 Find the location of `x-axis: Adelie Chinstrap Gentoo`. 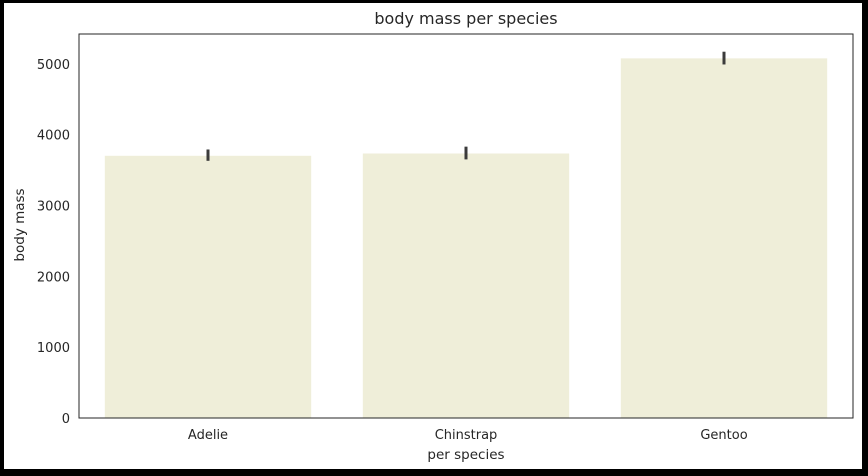

x-axis: Adelie Chinstrap Gentoo is located at coordinates (468, 435).